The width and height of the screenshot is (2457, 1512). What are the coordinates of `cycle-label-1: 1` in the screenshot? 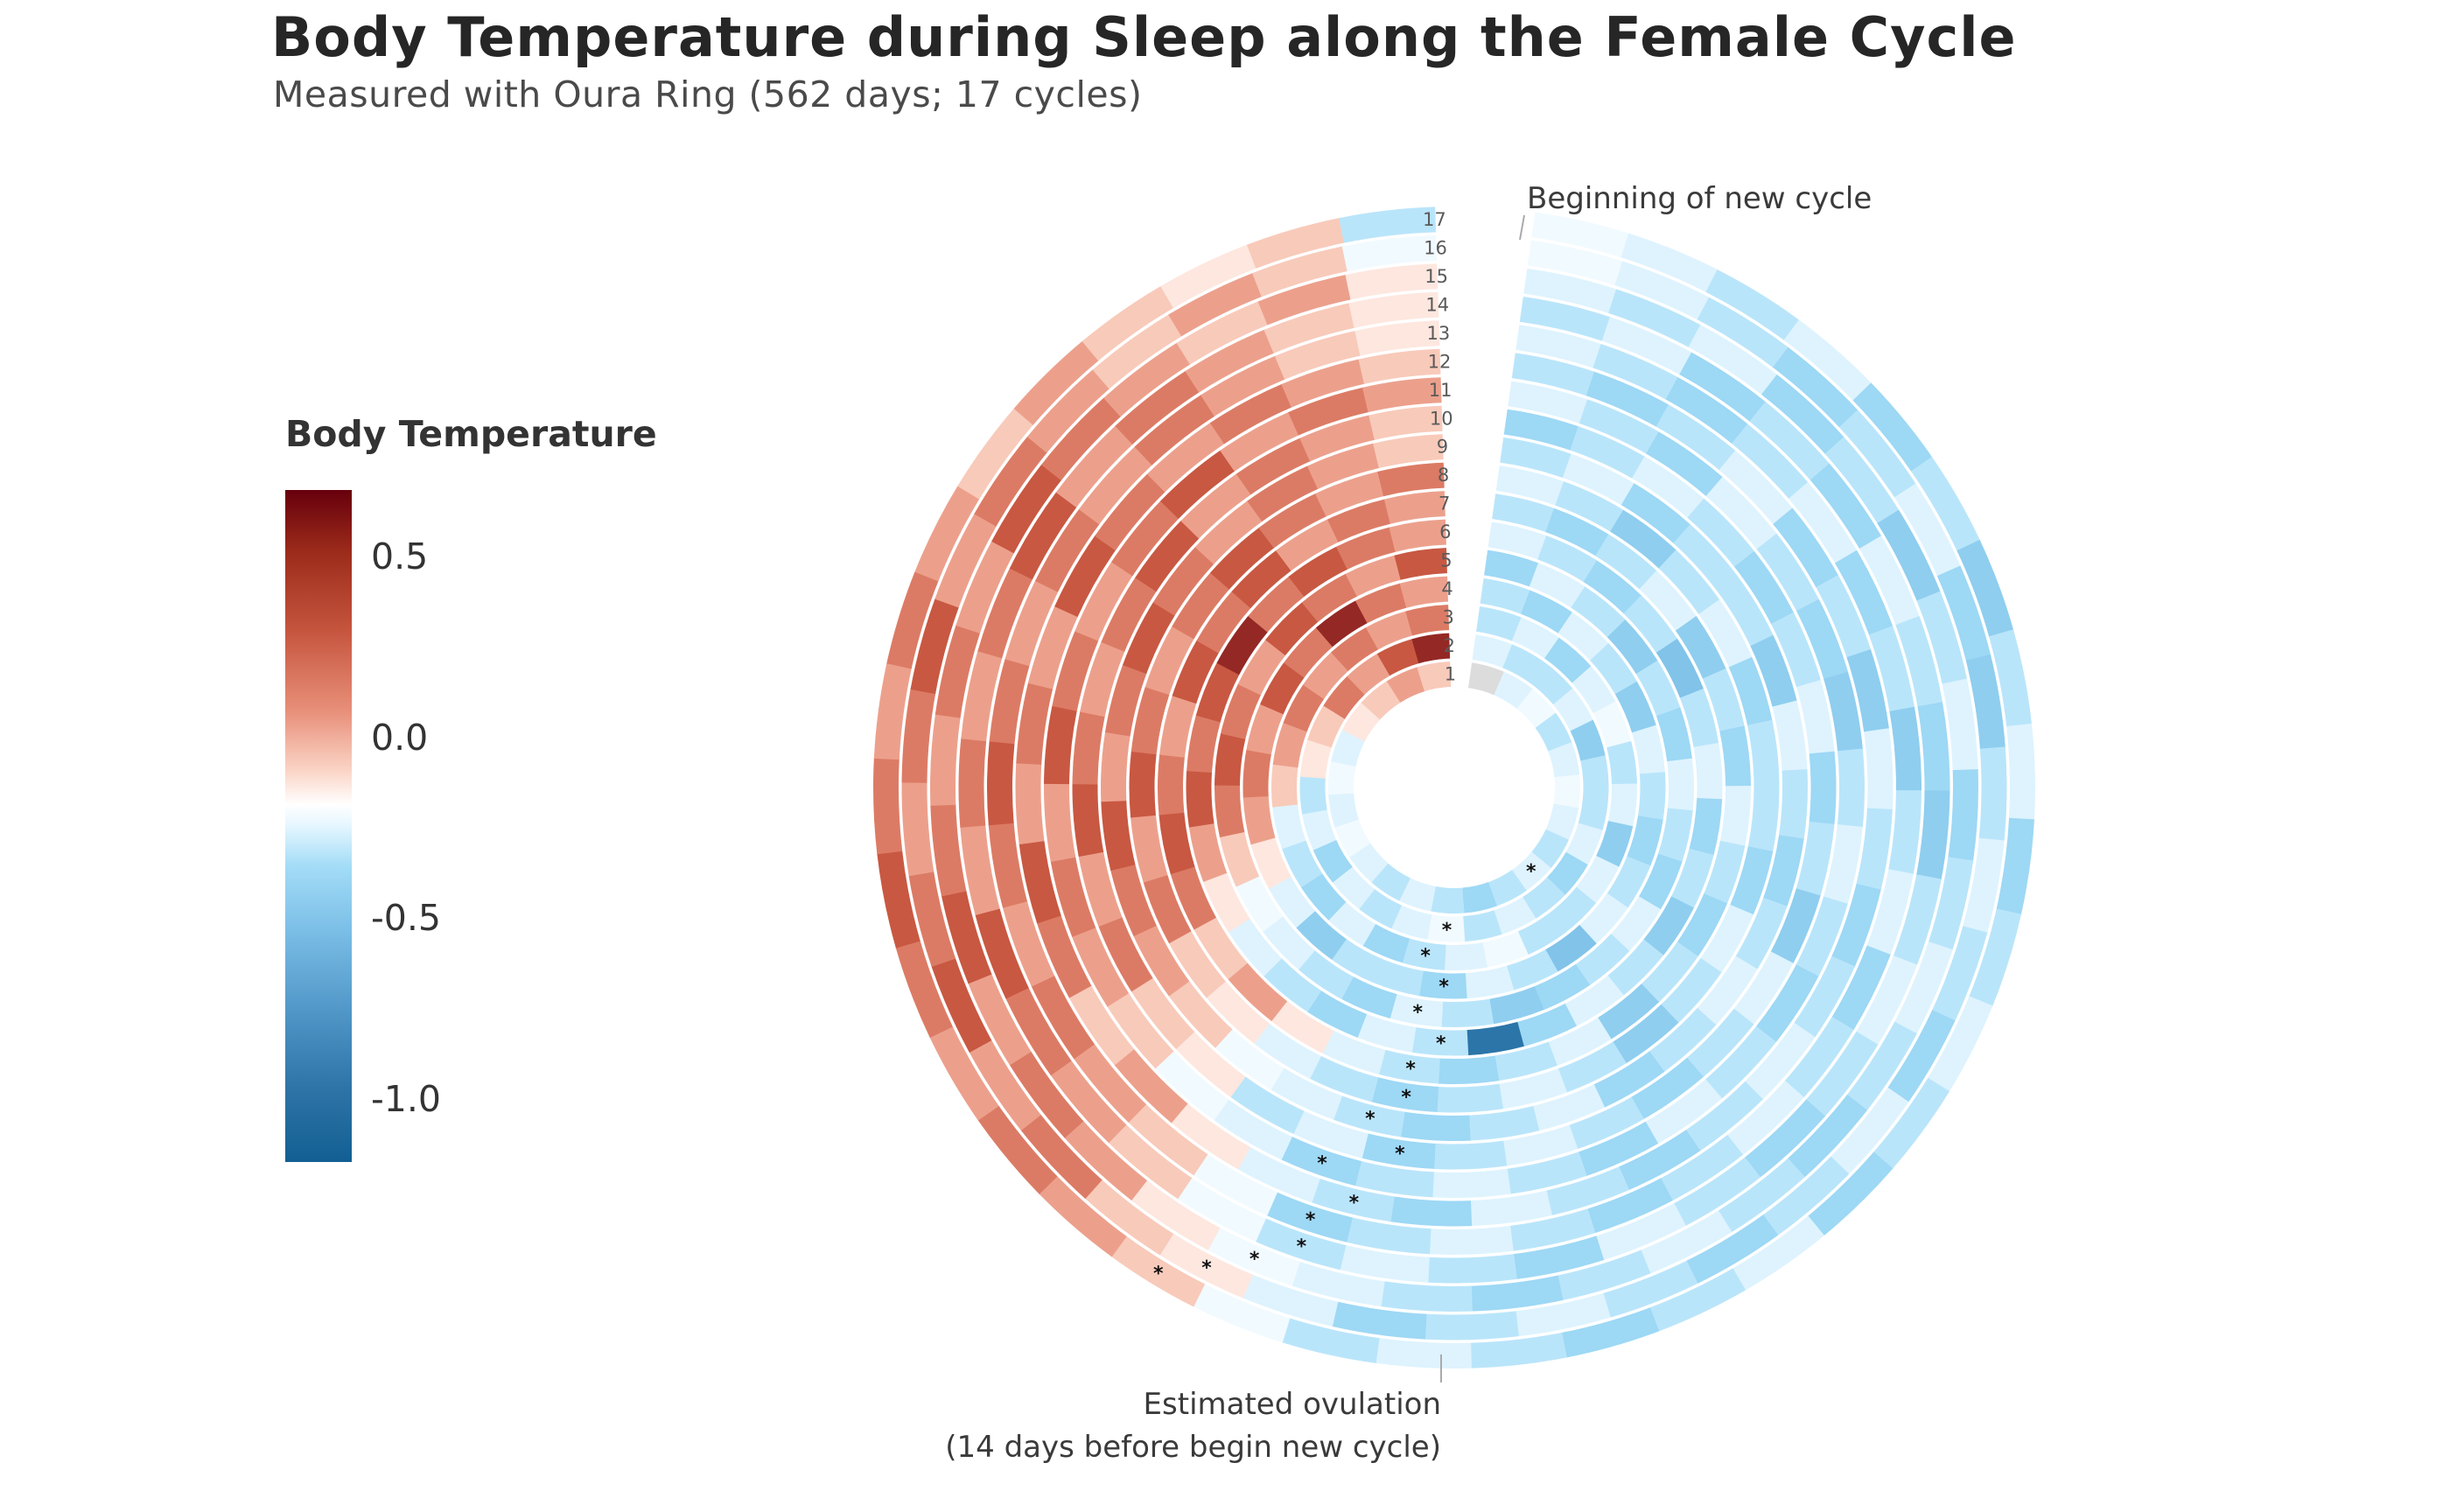 It's located at (1450, 674).